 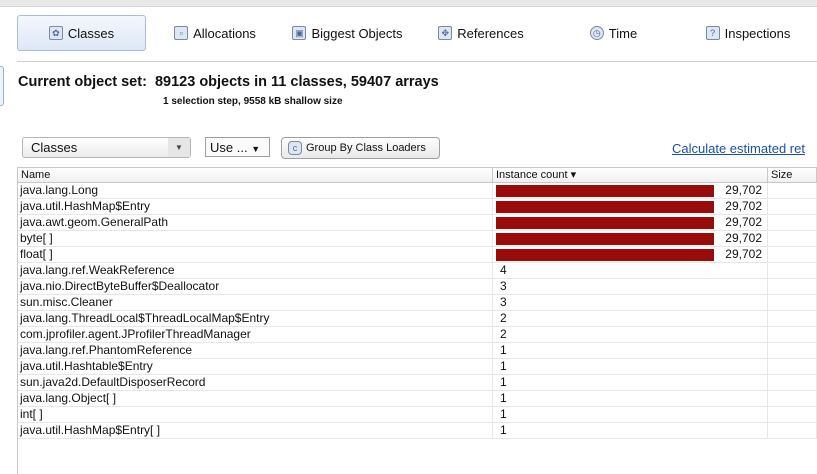 I want to click on table-row: java.util.HashMap$Entry[ ] 1, so click(x=417, y=431).